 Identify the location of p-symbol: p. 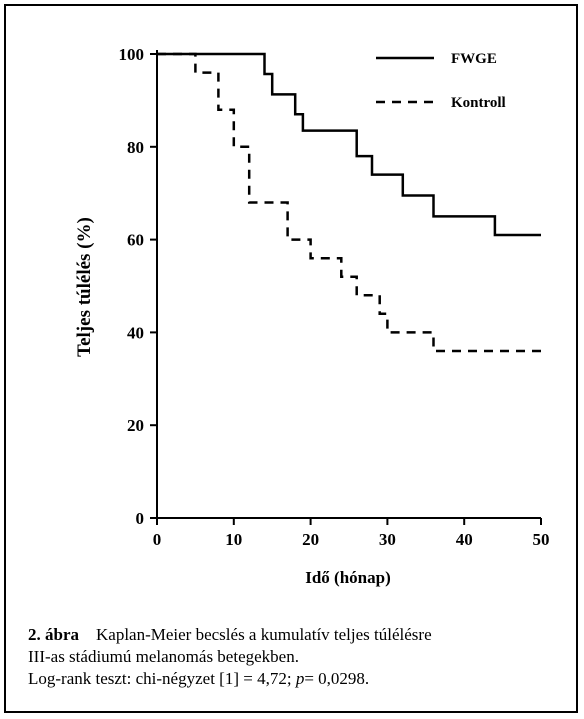
(300, 678).